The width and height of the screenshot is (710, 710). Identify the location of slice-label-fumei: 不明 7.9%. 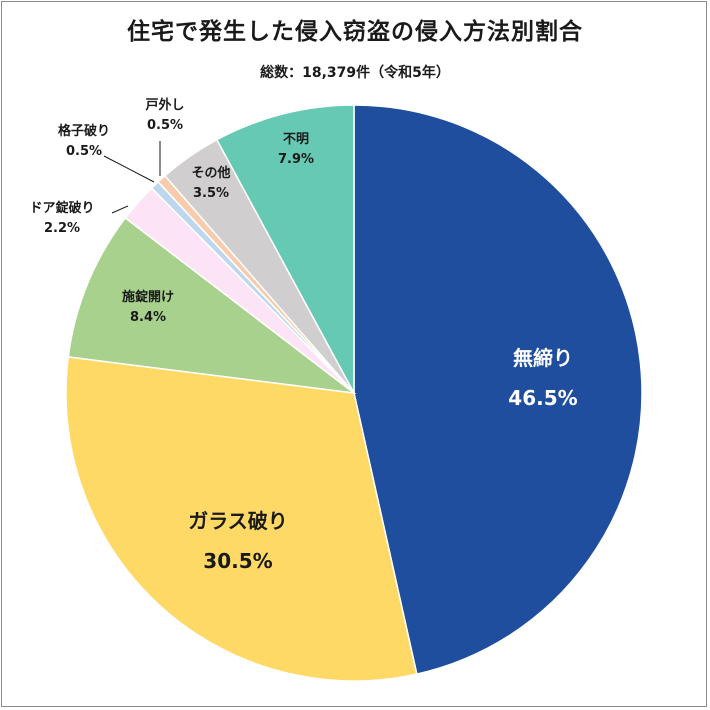
(296, 150).